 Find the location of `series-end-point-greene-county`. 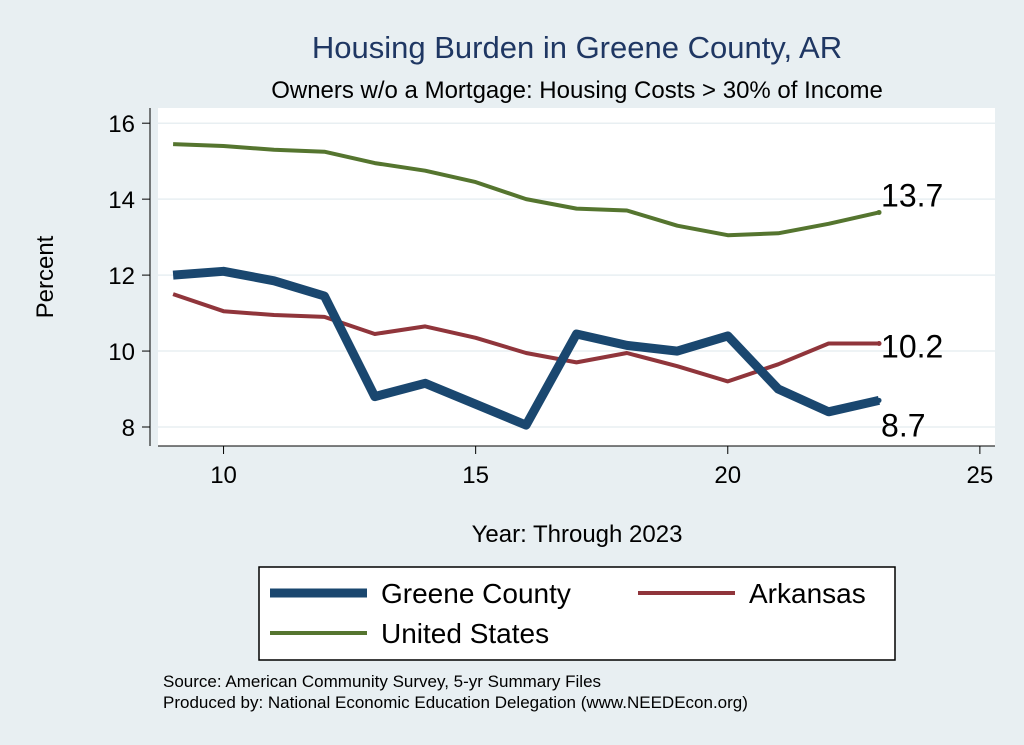

series-end-point-greene-county is located at coordinates (879, 400).